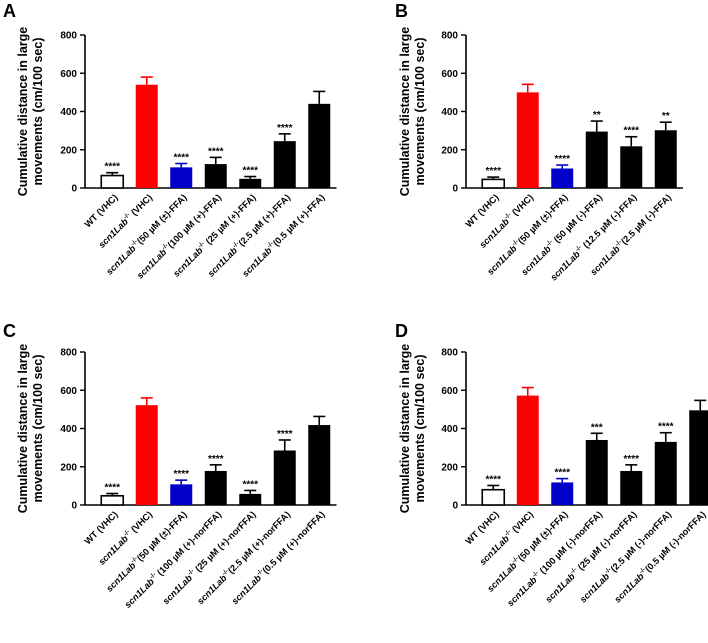 The image size is (708, 643). I want to click on panel-letter: C, so click(9, 331).